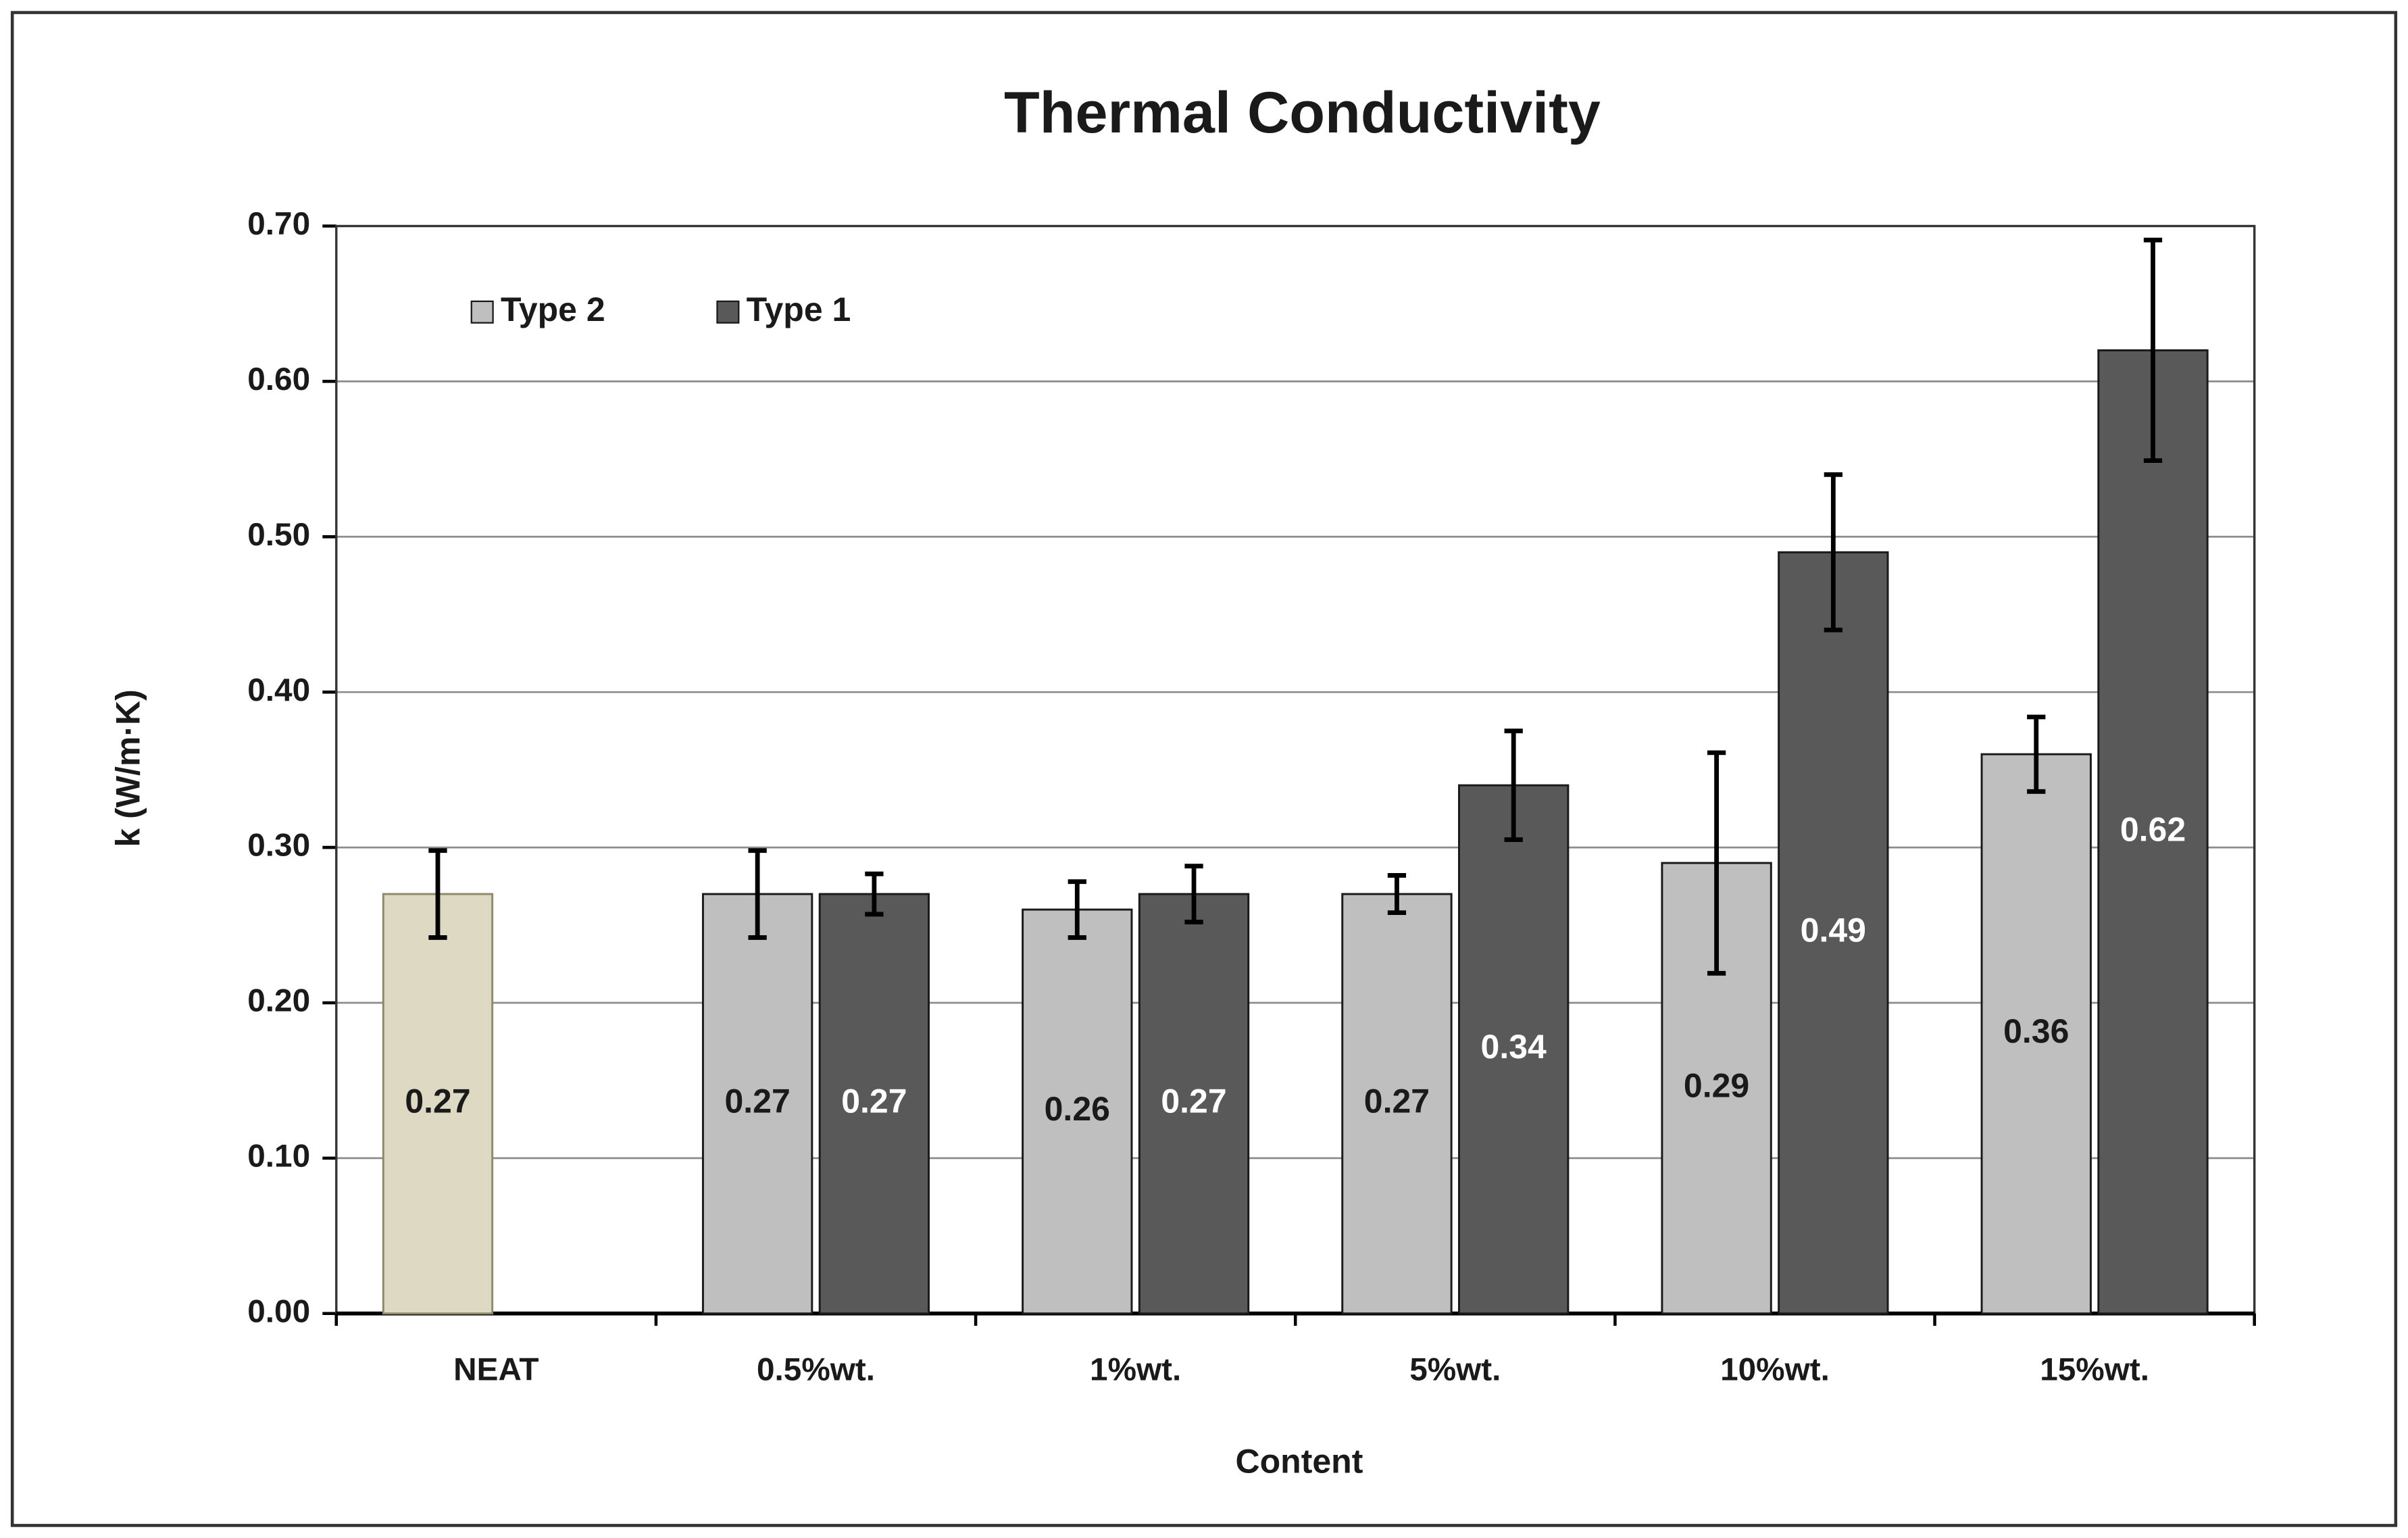  What do you see at coordinates (799, 309) in the screenshot?
I see `legend-label: Type 1` at bounding box center [799, 309].